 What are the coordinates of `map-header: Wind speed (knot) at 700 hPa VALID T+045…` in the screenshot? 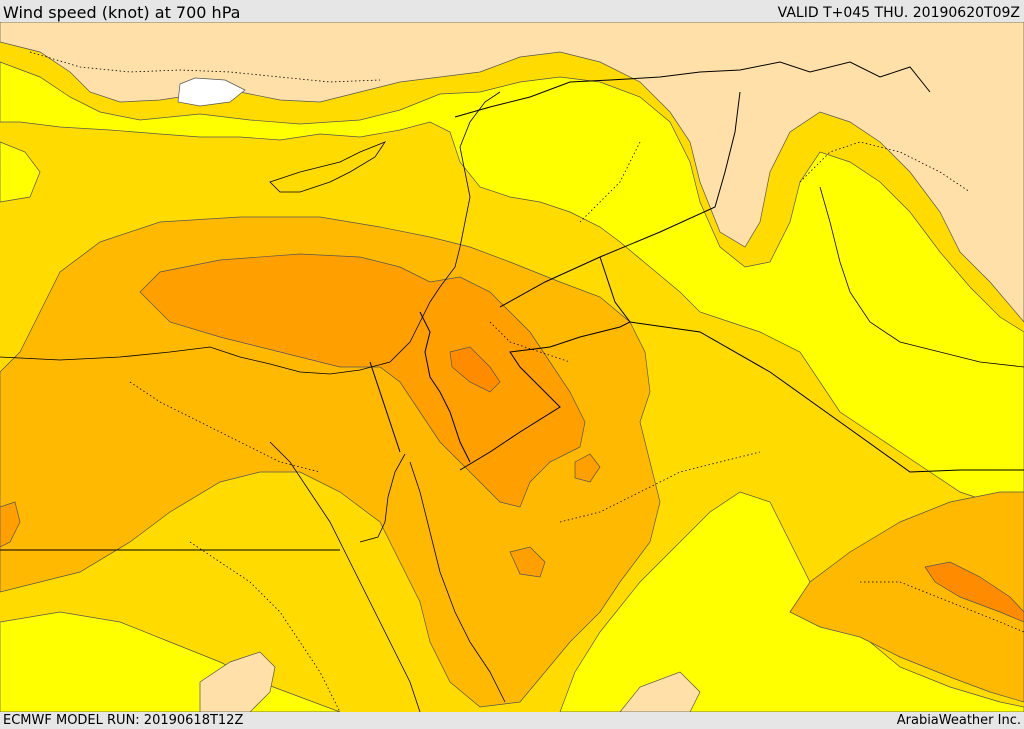 It's located at (512, 11).